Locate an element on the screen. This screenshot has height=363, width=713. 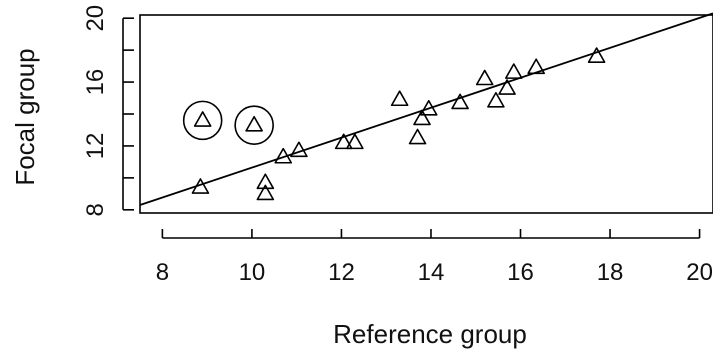
y-axis-tick-label: 16 is located at coordinates (95, 82).